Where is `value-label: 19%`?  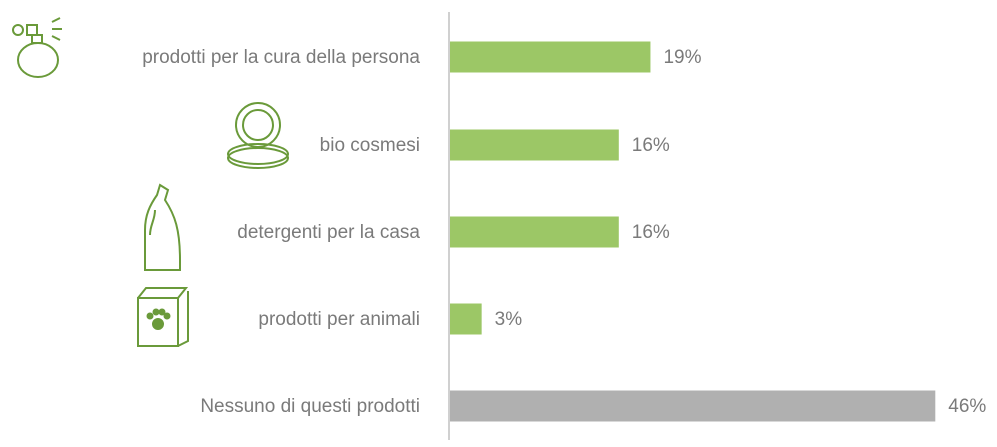
value-label: 19% is located at coordinates (682, 57).